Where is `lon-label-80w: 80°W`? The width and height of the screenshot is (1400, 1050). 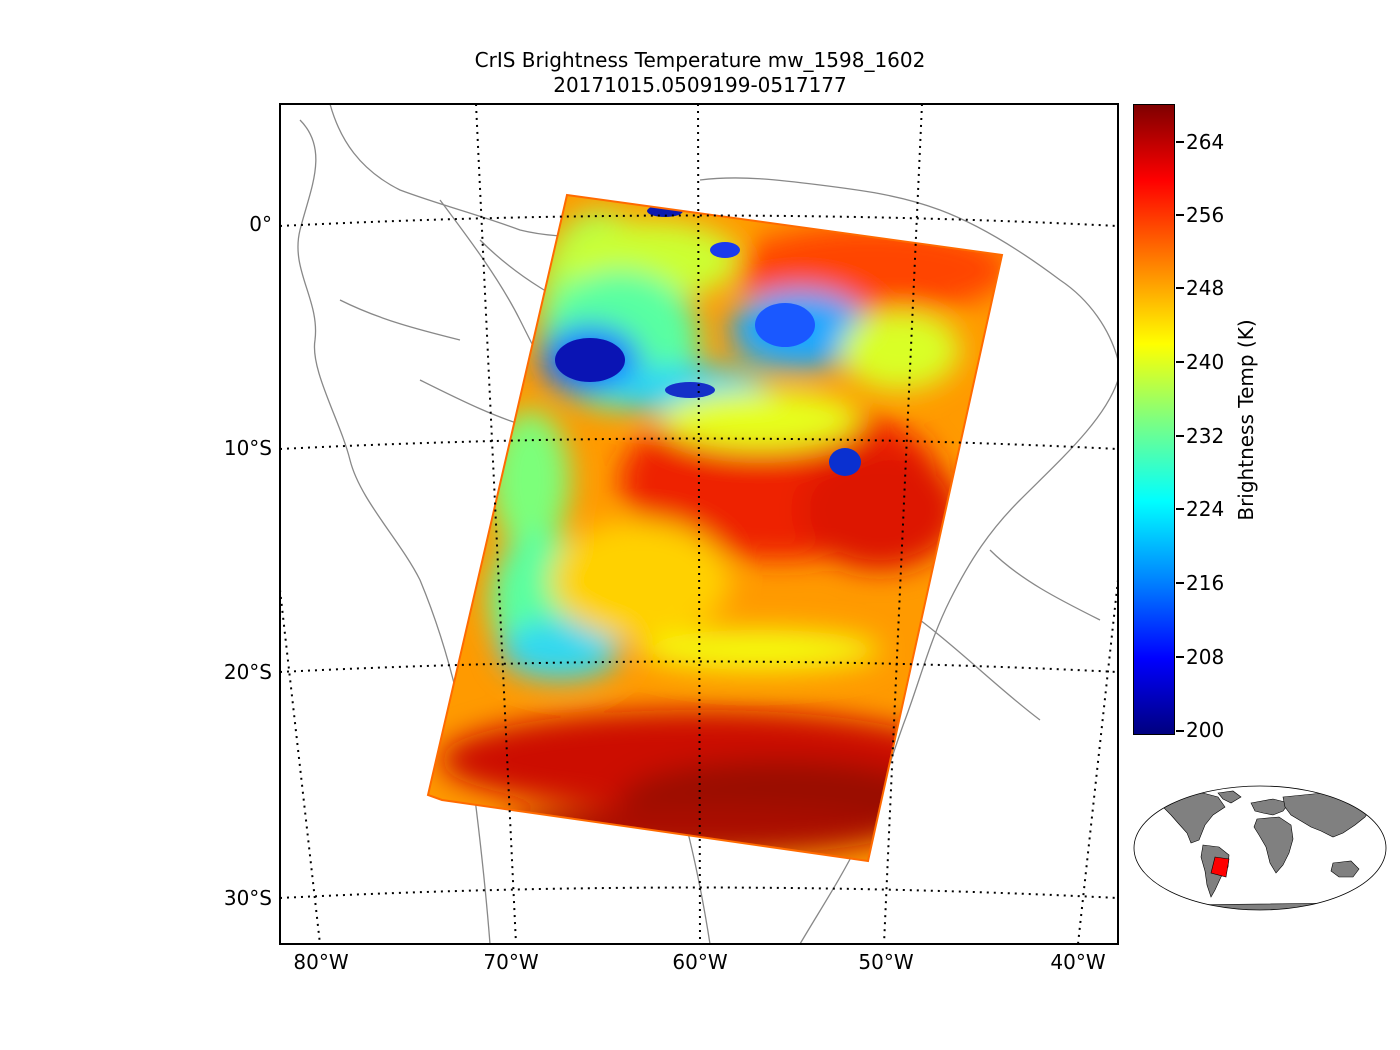 lon-label-80w: 80°W is located at coordinates (321, 962).